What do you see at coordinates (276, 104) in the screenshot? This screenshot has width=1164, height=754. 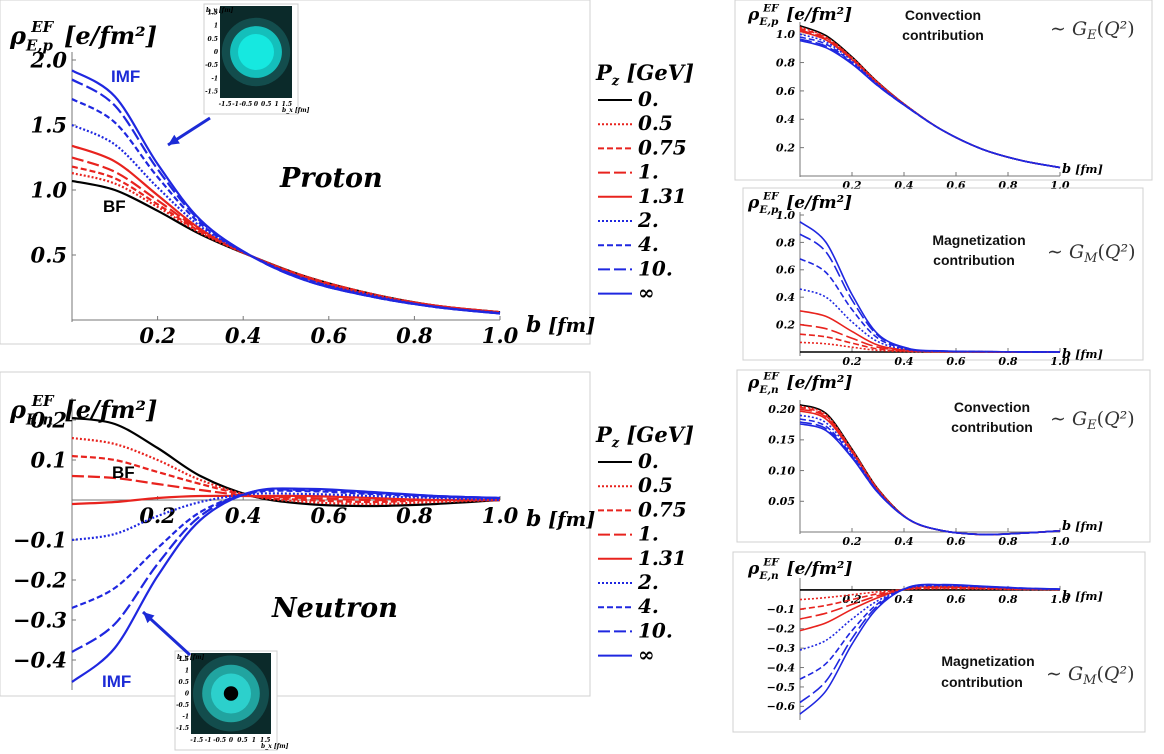 I see `inset-x-tick: 1` at bounding box center [276, 104].